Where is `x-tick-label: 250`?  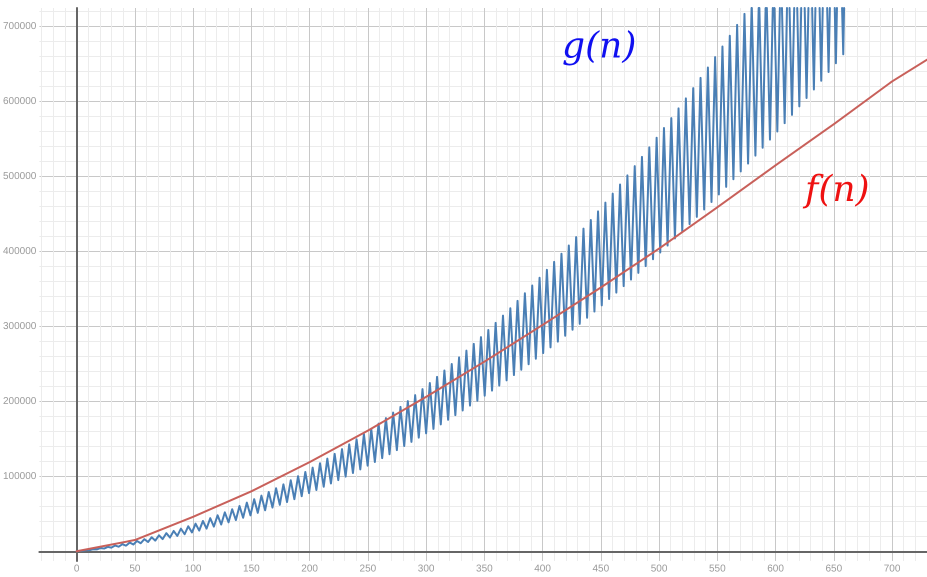
x-tick-label: 250 is located at coordinates (368, 569).